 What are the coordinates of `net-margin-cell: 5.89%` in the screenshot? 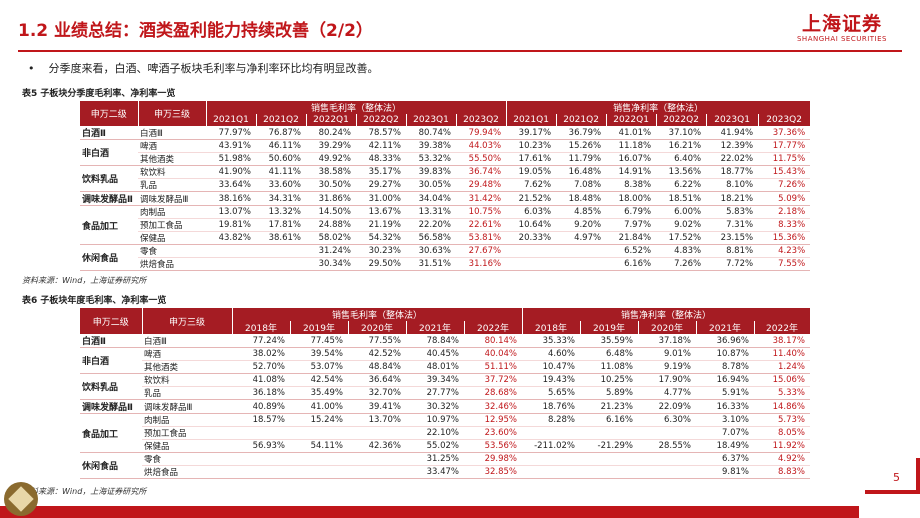 It's located at (609, 393).